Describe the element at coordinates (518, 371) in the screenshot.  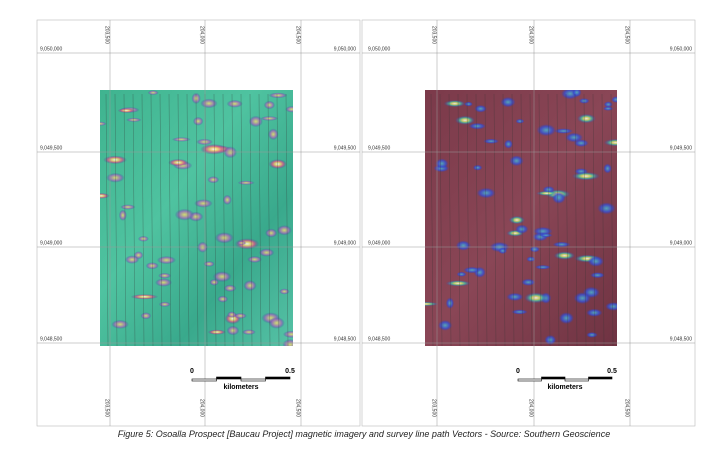
I see `scale-start: 0` at that location.